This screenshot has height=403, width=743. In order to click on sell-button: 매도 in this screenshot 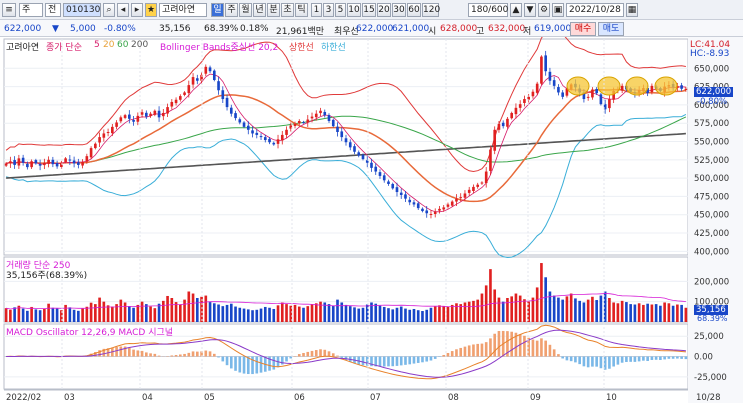, I will do `click(611, 29)`.